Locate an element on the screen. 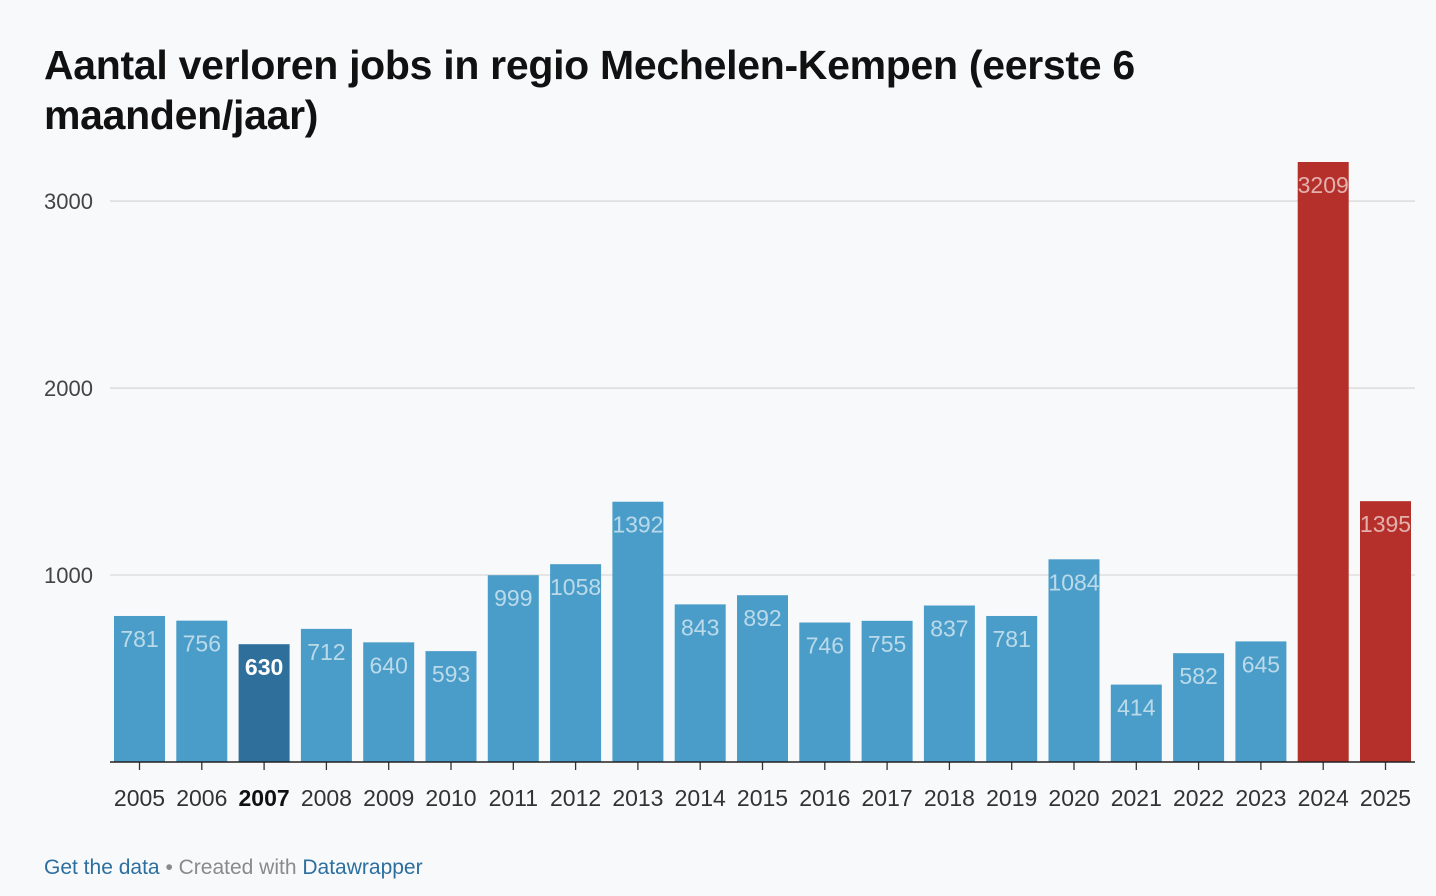  x-tick-label-2017: 2017 is located at coordinates (887, 798).